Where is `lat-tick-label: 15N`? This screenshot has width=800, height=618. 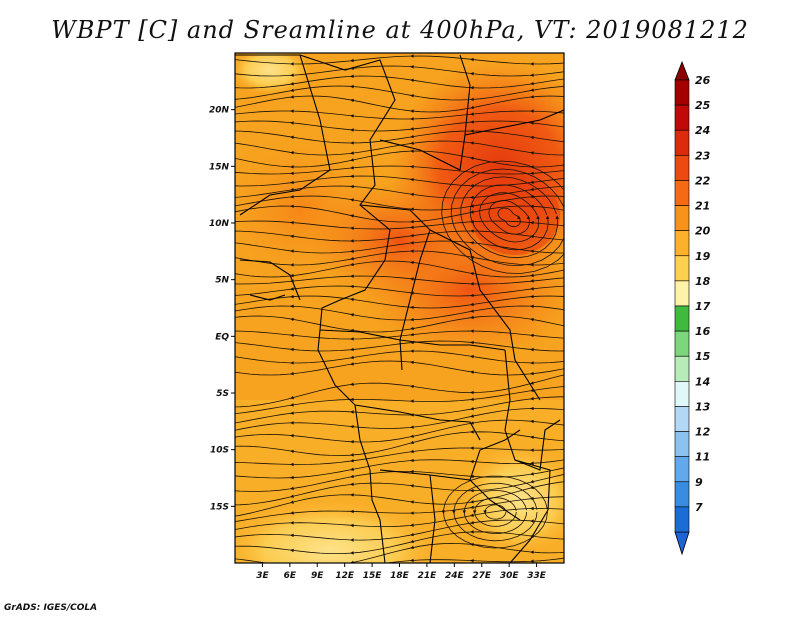 lat-tick-label: 15N is located at coordinates (219, 167).